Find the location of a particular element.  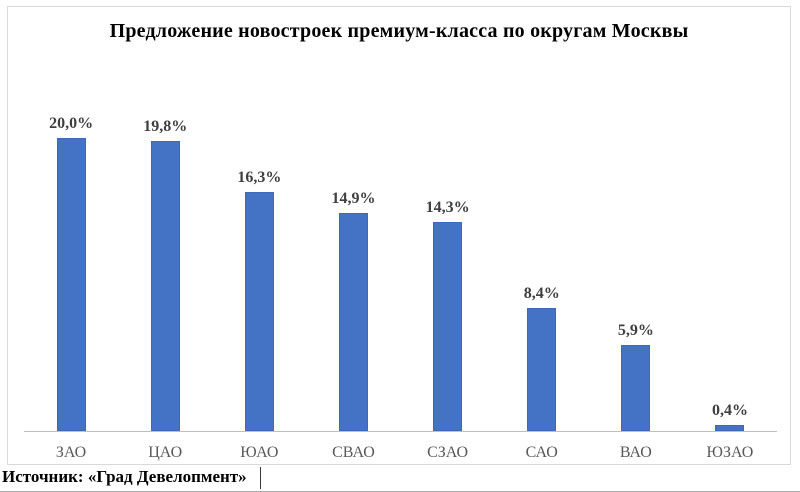

bar-group: 14,3% is located at coordinates (448, 315).